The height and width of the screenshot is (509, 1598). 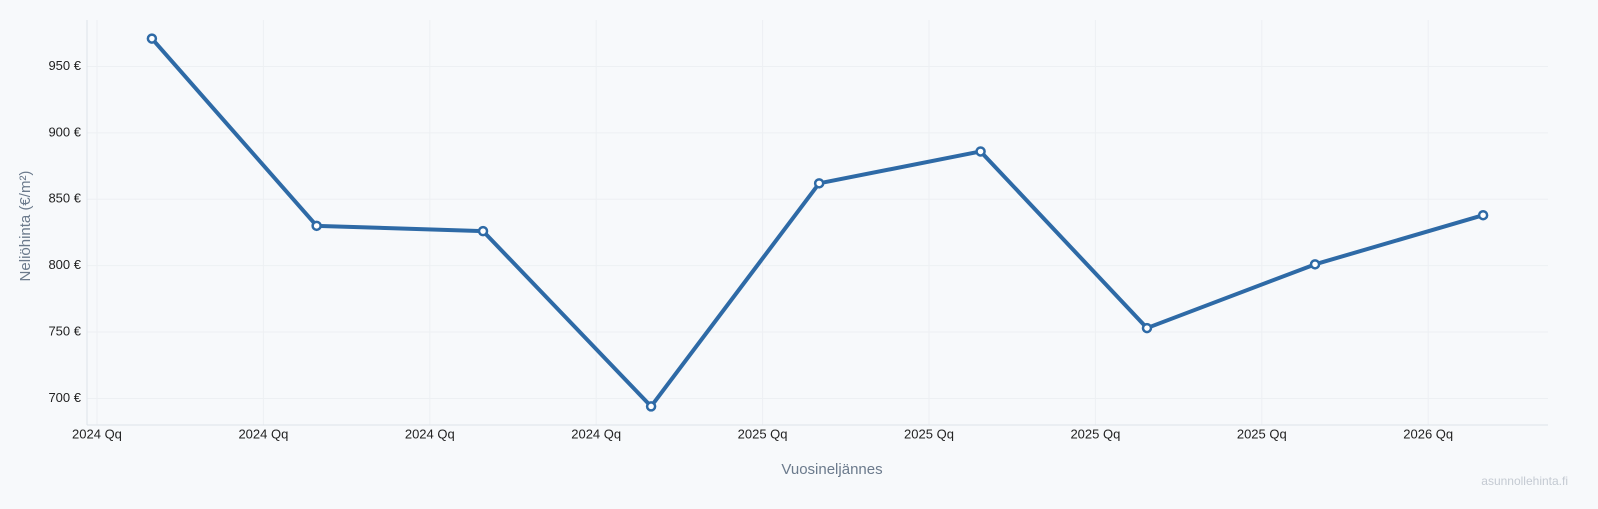 What do you see at coordinates (64, 264) in the screenshot?
I see `y-tick-label: 800 €` at bounding box center [64, 264].